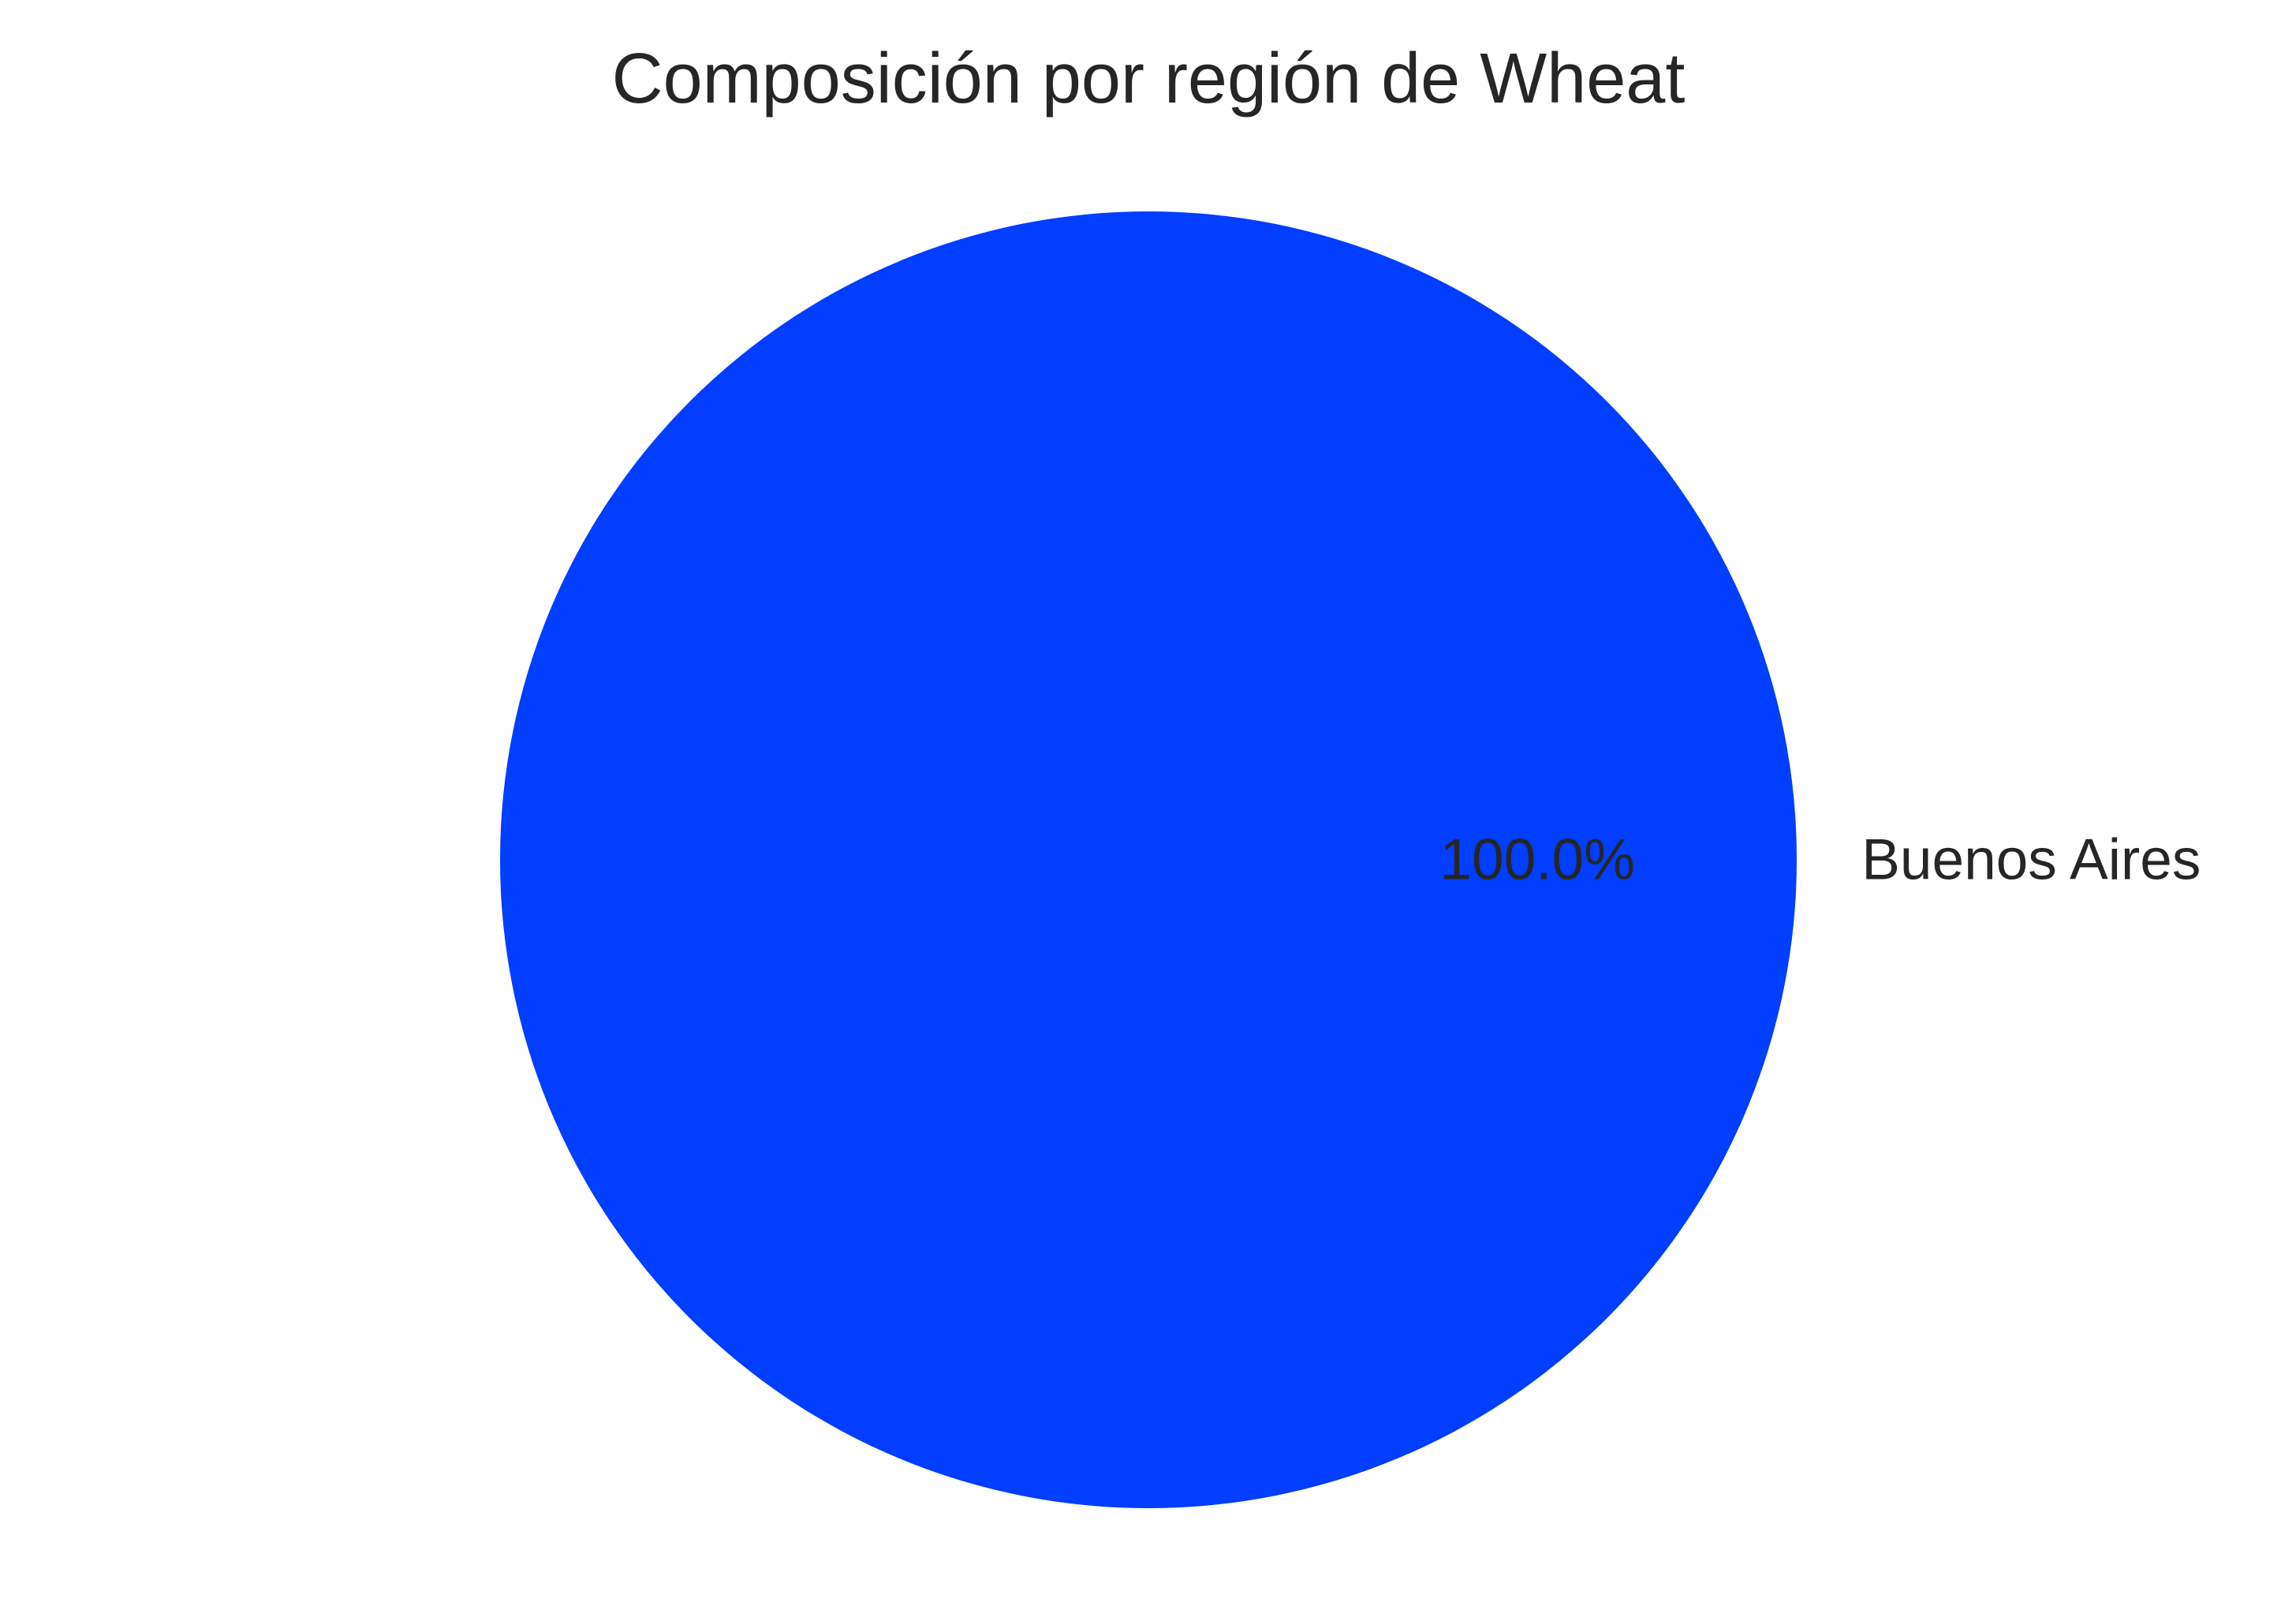 Image resolution: width=2296 pixels, height=1621 pixels. I want to click on pie-labels: Buenos Aires 100.0%, so click(1820, 860).